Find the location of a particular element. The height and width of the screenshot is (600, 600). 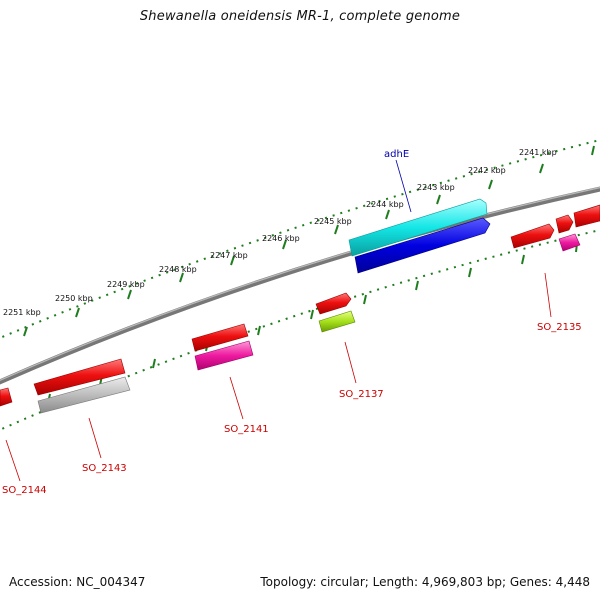

feature-SO_2135-cds is located at coordinates (569, 242).